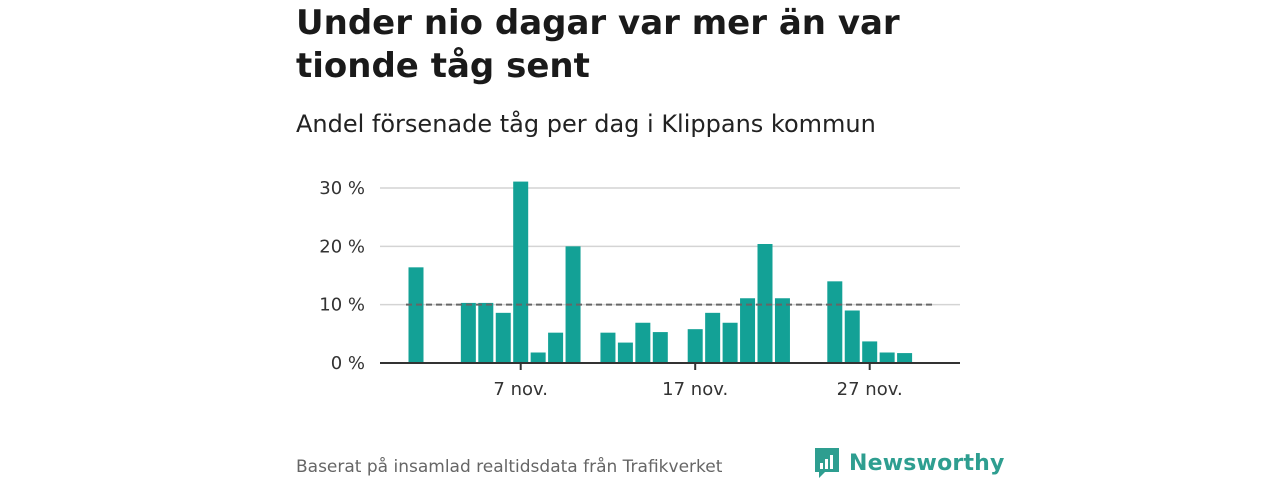  I want to click on y-tick-label: 20 %, so click(342, 246).